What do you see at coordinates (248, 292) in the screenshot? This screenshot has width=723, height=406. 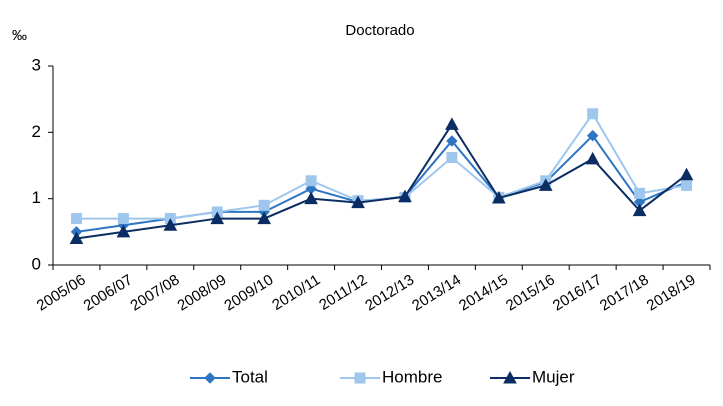 I see `x-tick-label: 2009/10` at bounding box center [248, 292].